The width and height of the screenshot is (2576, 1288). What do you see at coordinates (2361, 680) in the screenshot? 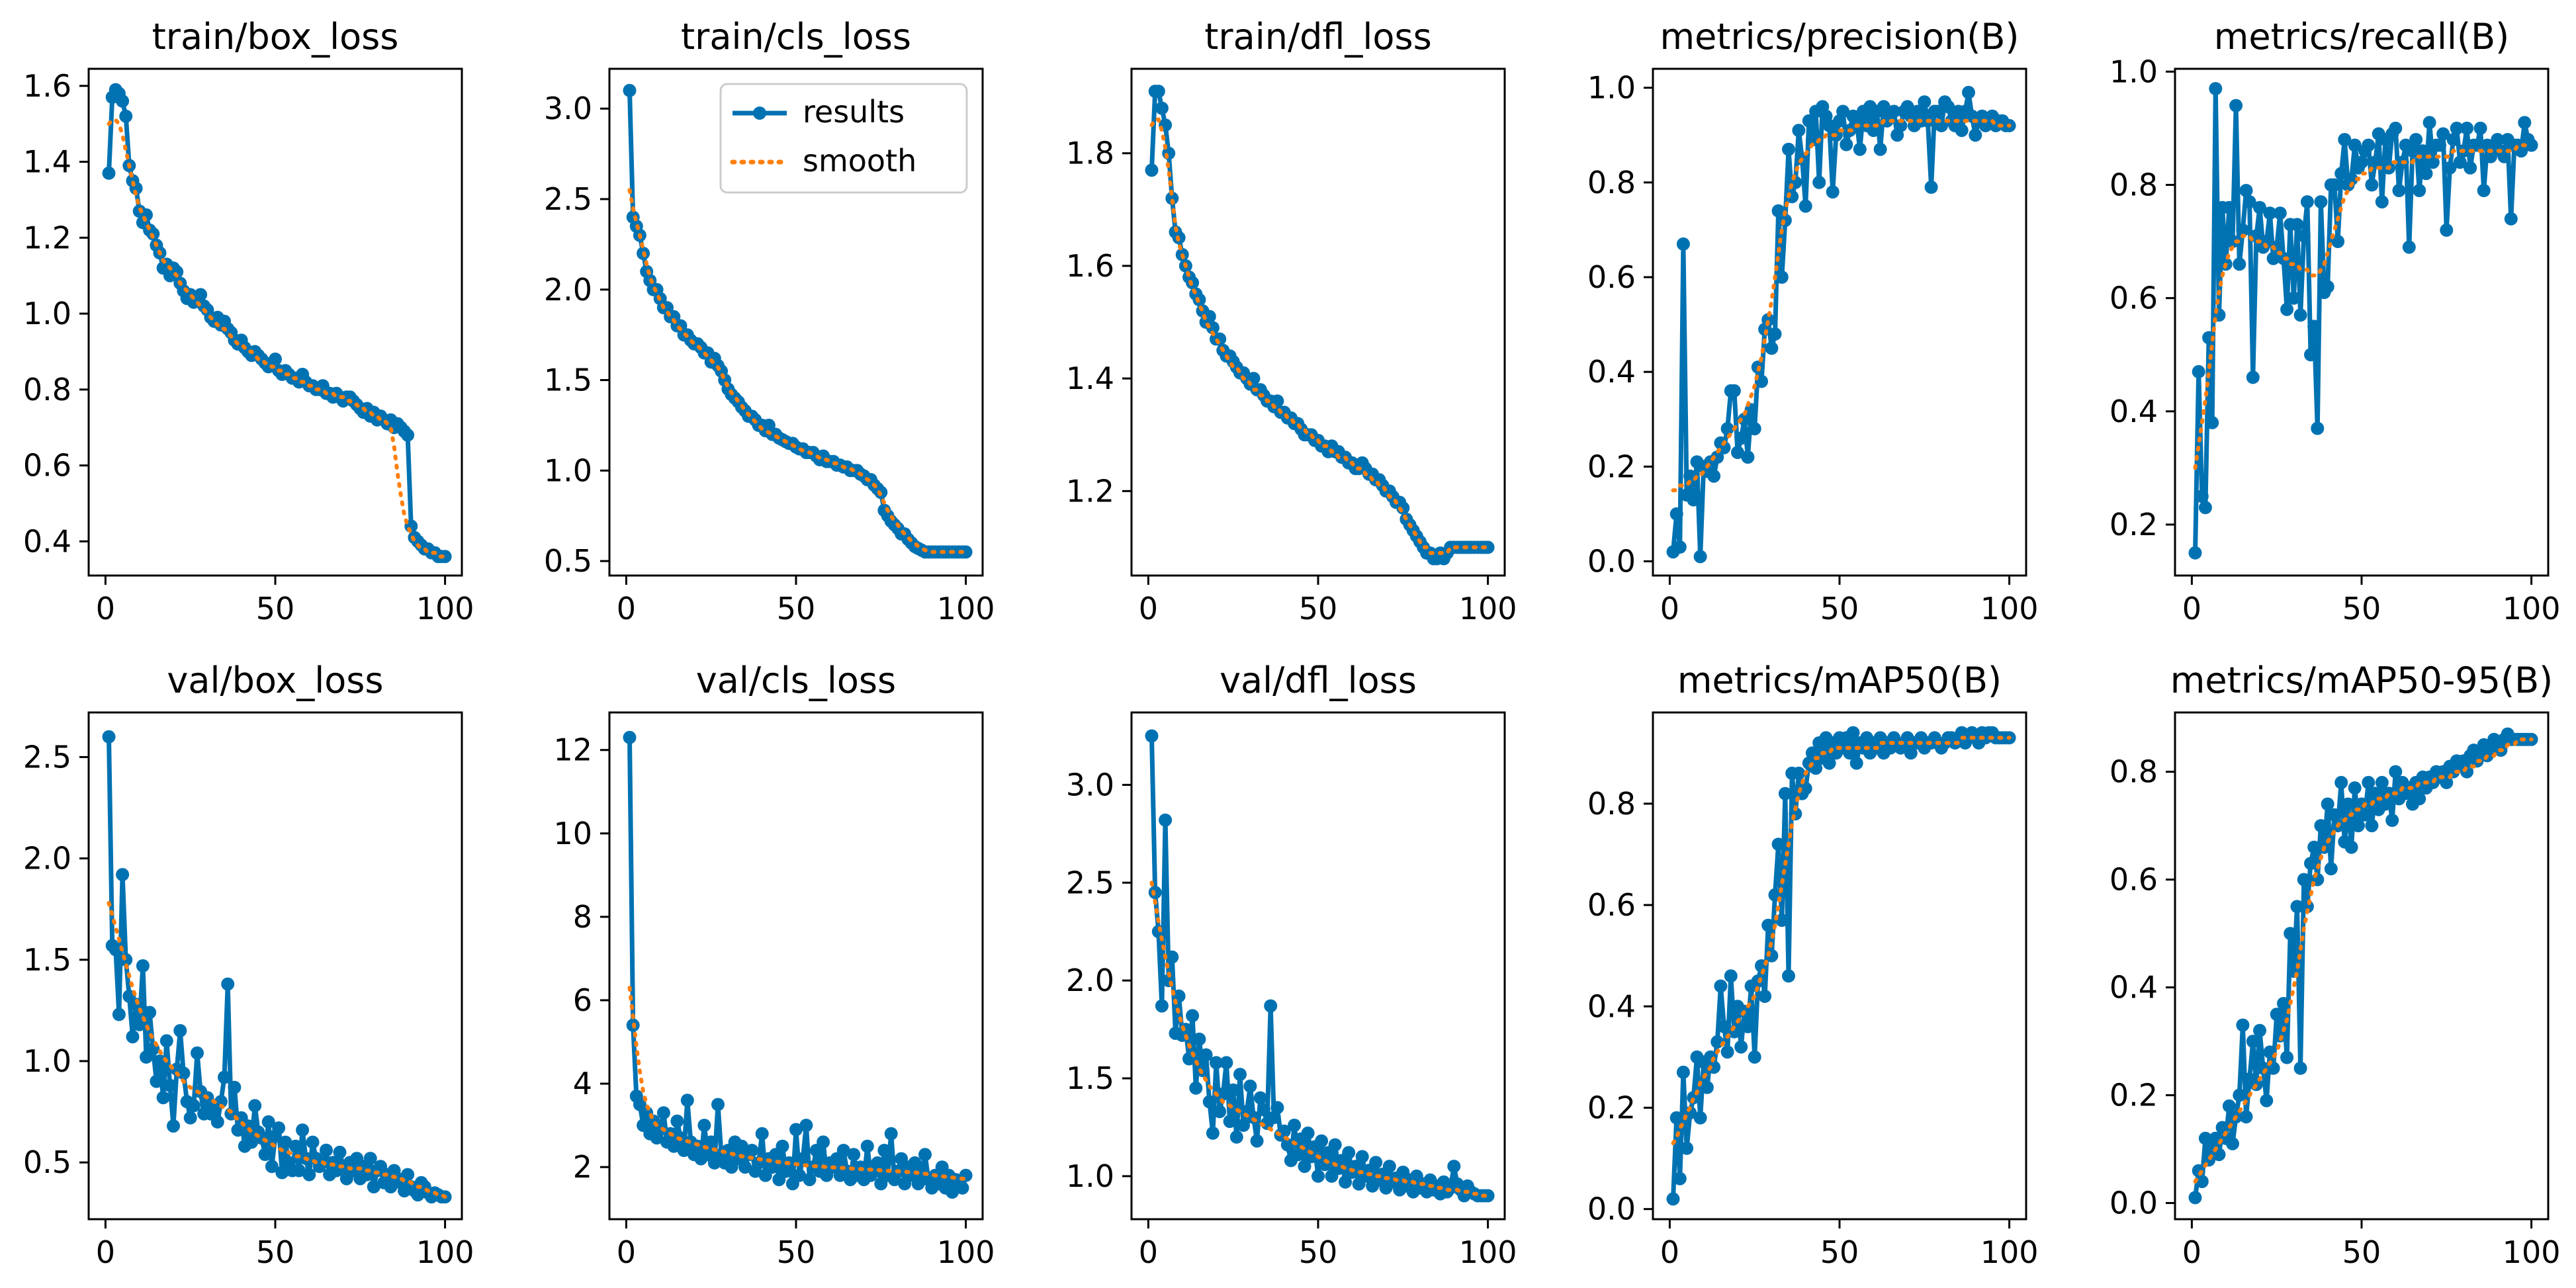
I see `chart-title: metrics/mAP50-95(B)` at bounding box center [2361, 680].